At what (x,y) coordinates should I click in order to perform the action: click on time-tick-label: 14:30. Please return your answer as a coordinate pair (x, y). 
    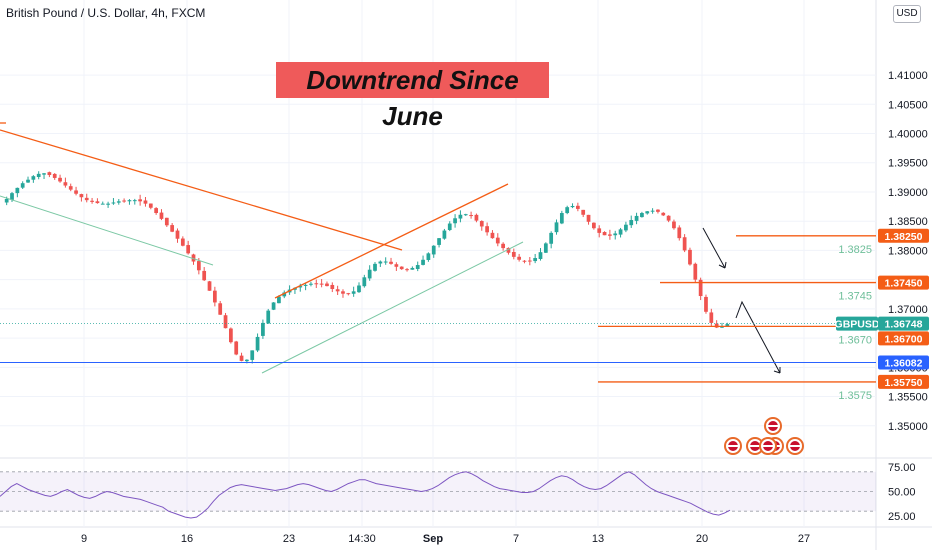
    Looking at the image, I should click on (362, 539).